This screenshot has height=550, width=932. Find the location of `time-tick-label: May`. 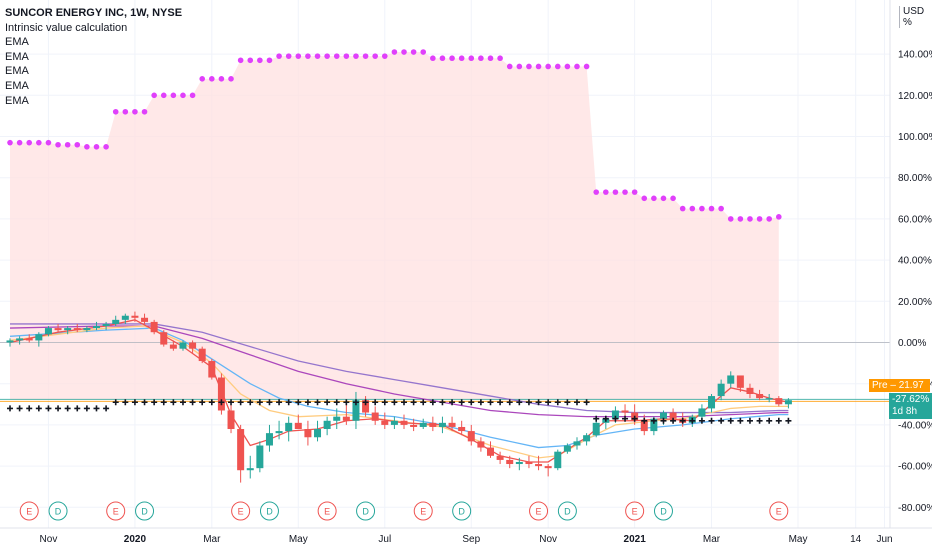

time-tick-label: May is located at coordinates (298, 539).